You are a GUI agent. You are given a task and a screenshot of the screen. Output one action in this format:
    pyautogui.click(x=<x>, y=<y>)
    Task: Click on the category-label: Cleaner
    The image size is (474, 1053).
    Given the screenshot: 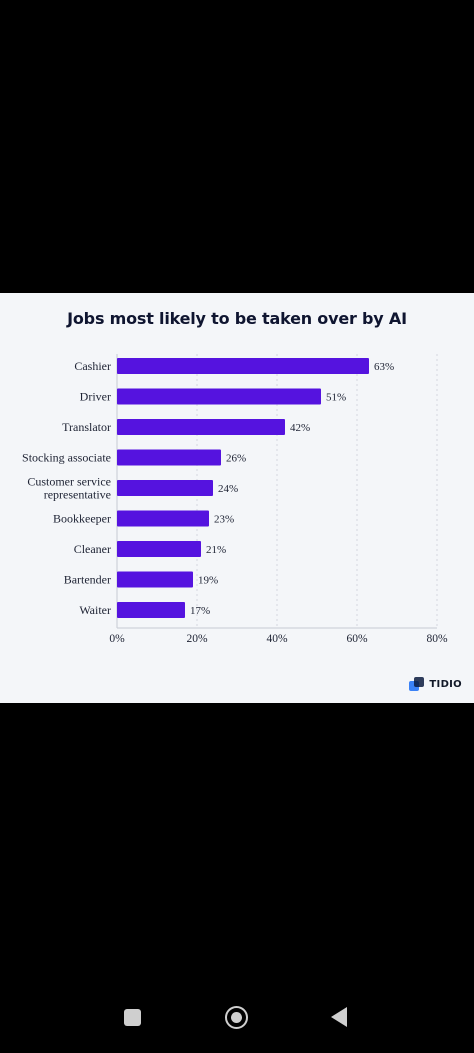 What is the action you would take?
    pyautogui.click(x=92, y=549)
    